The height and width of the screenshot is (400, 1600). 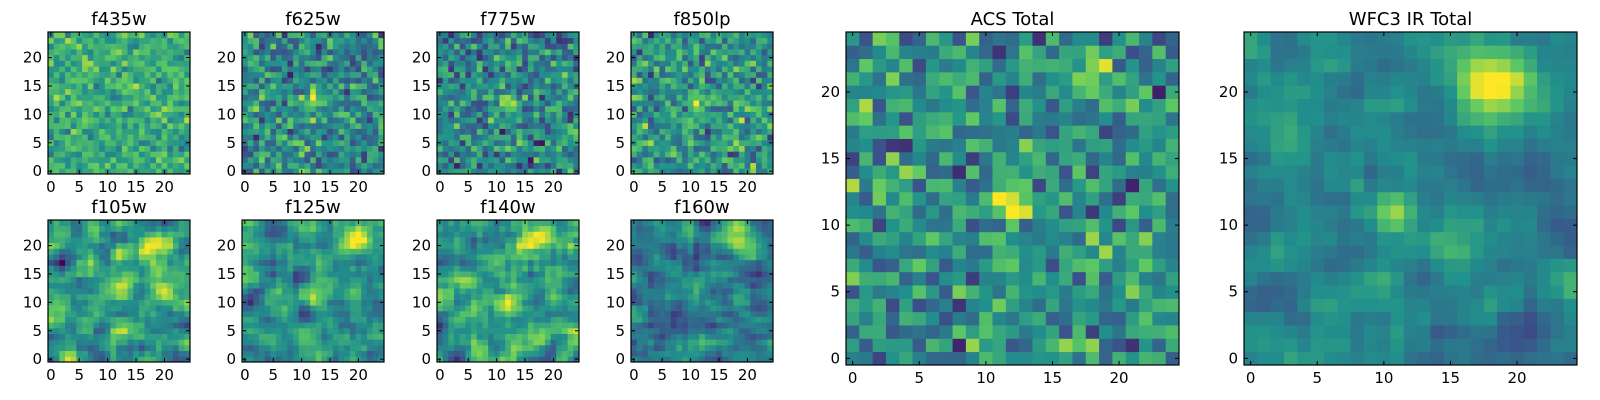 What do you see at coordinates (440, 187) in the screenshot?
I see `x-tick-label: 0` at bounding box center [440, 187].